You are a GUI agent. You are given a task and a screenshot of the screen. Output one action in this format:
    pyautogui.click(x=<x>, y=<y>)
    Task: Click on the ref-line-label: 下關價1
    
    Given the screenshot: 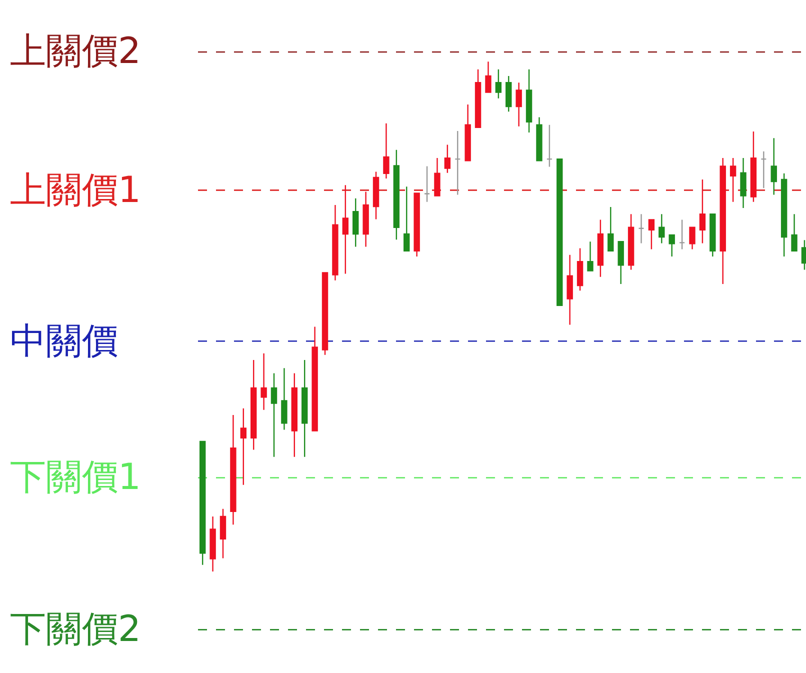 What is the action you would take?
    pyautogui.click(x=75, y=477)
    